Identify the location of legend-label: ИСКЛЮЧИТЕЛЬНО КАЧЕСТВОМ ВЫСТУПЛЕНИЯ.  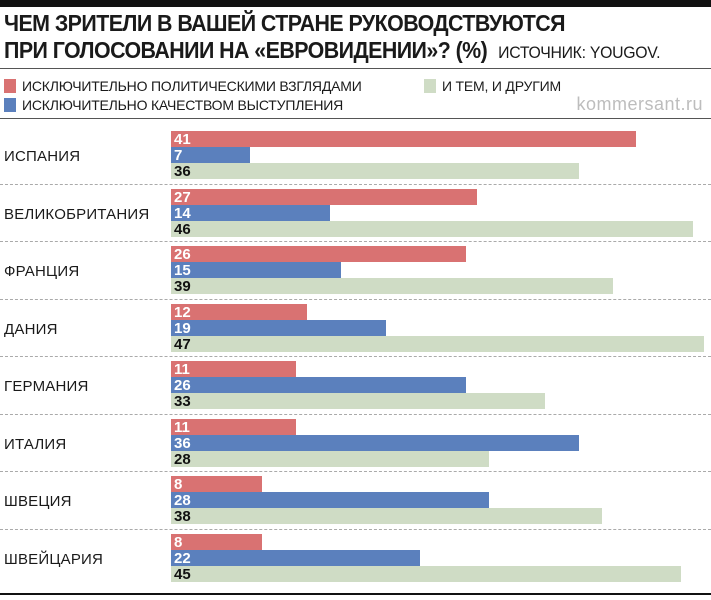
(183, 105).